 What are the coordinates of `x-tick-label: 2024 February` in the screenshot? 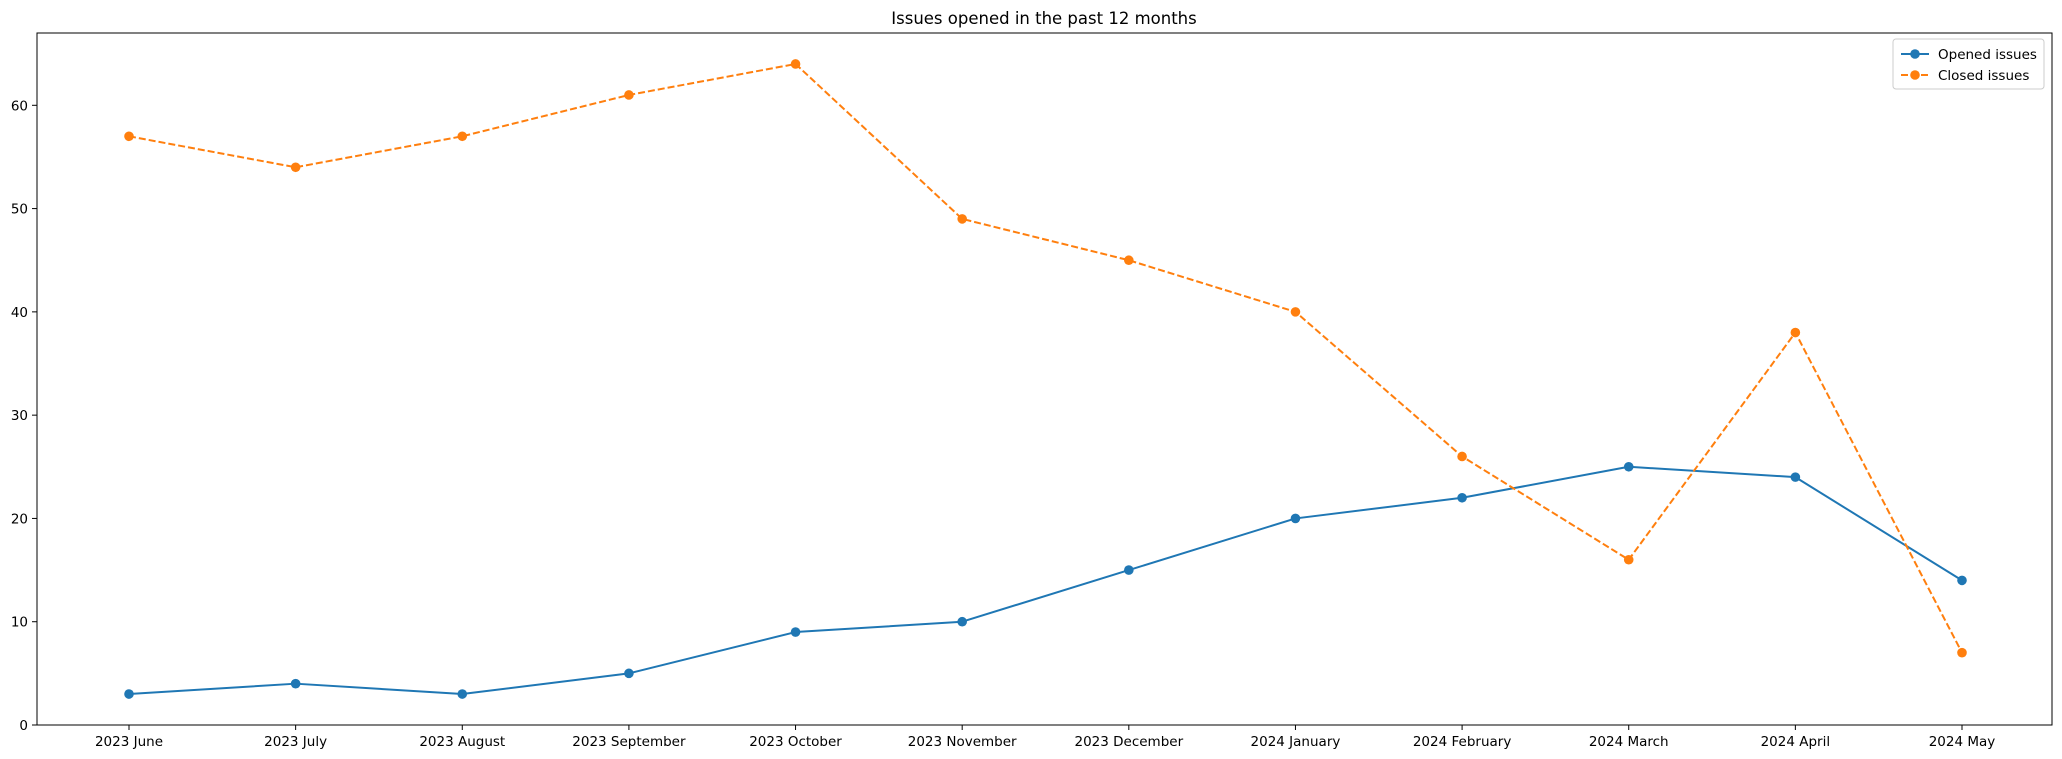 It's located at (1462, 742).